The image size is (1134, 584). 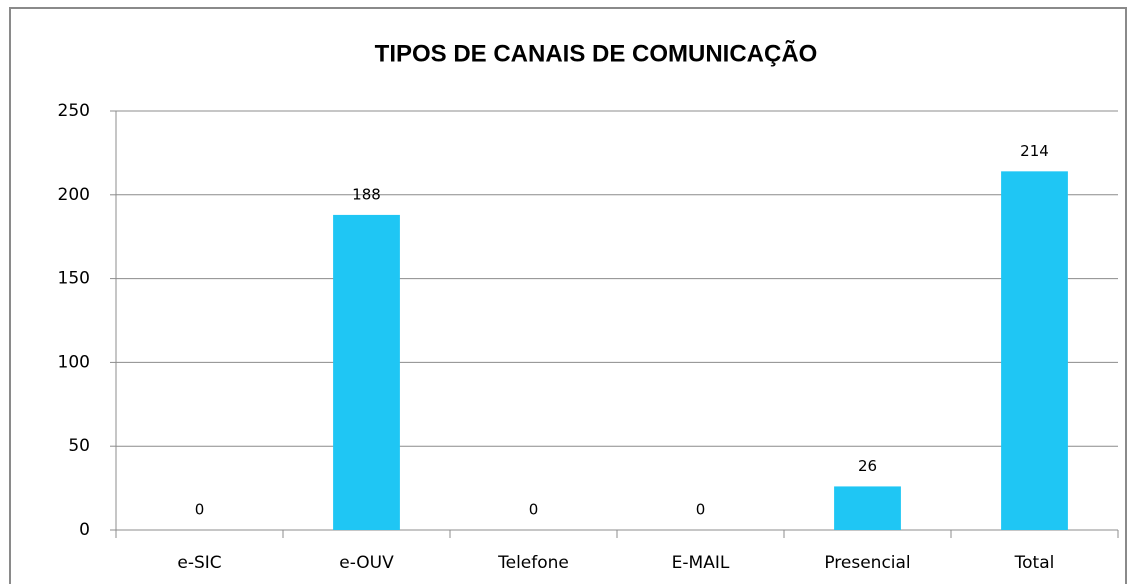 I want to click on y-tick-label: 250, so click(x=74, y=111).